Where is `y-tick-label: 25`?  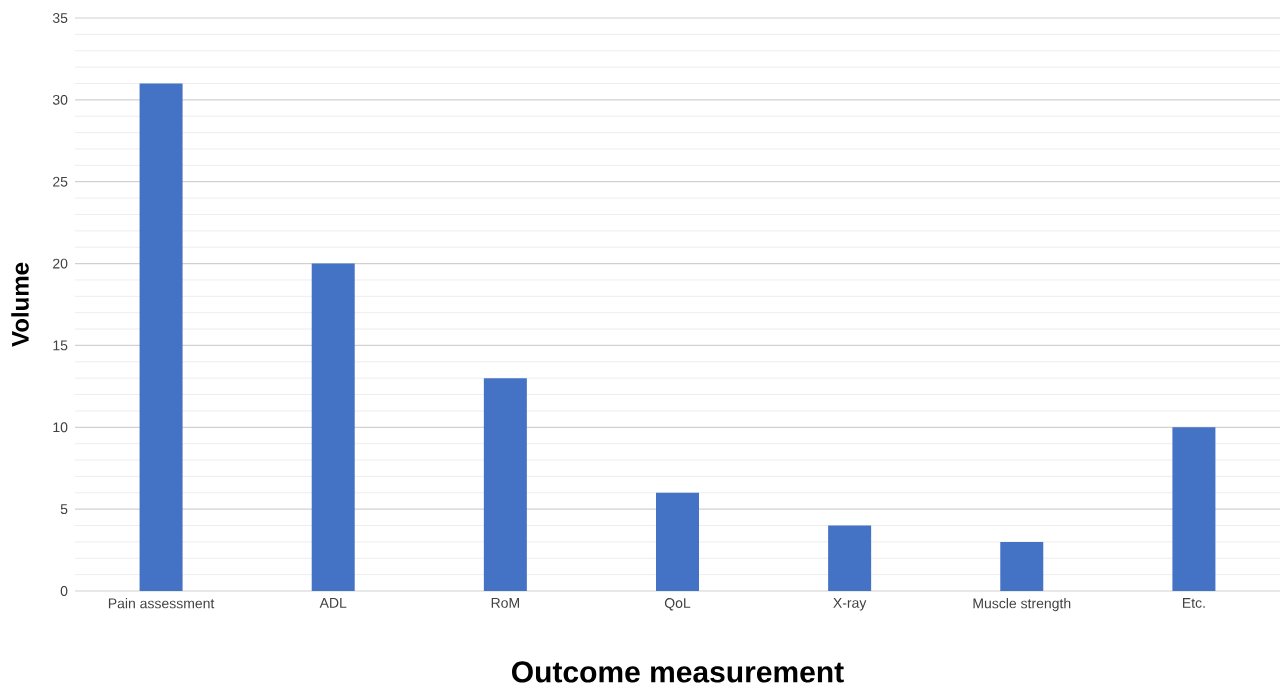 y-tick-label: 25 is located at coordinates (60, 181).